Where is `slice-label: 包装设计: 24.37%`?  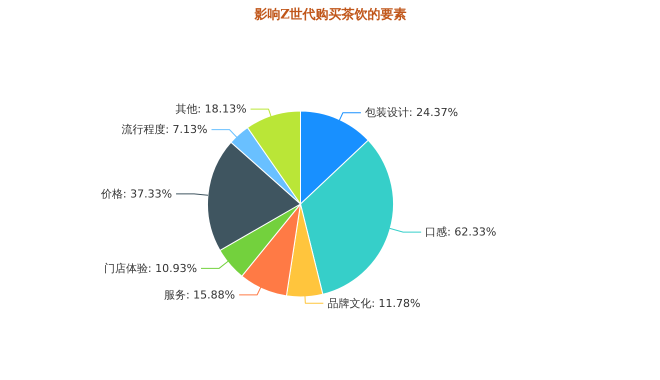 slice-label: 包装设计: 24.37% is located at coordinates (411, 113).